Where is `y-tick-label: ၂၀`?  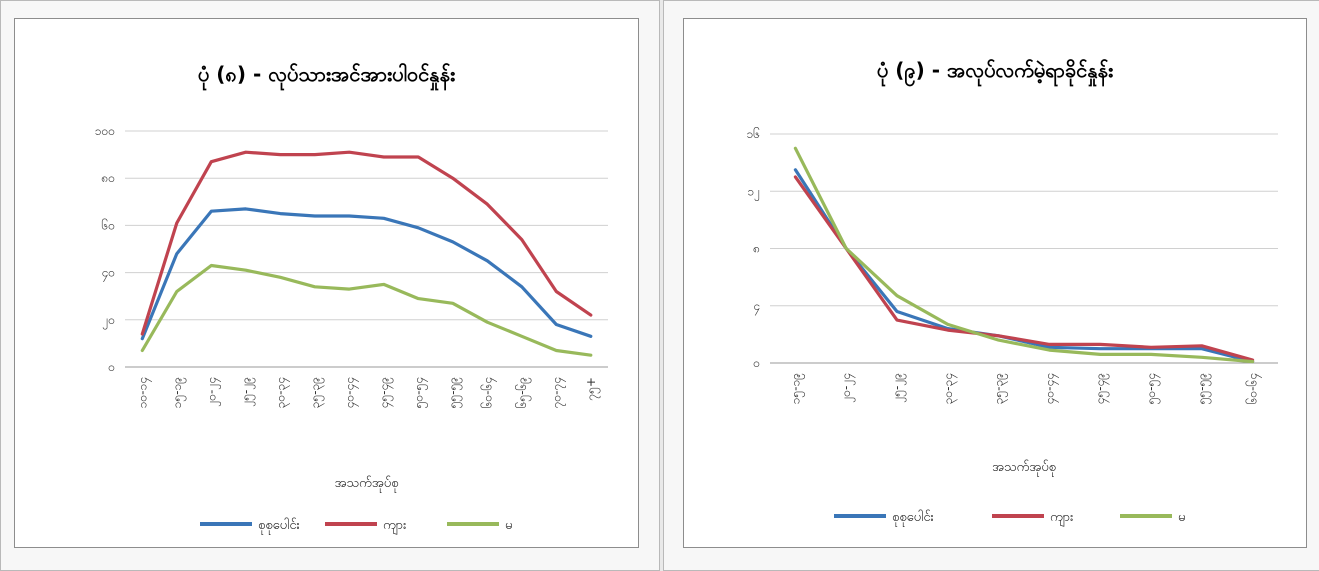 y-tick-label: ၂၀ is located at coordinates (108, 321).